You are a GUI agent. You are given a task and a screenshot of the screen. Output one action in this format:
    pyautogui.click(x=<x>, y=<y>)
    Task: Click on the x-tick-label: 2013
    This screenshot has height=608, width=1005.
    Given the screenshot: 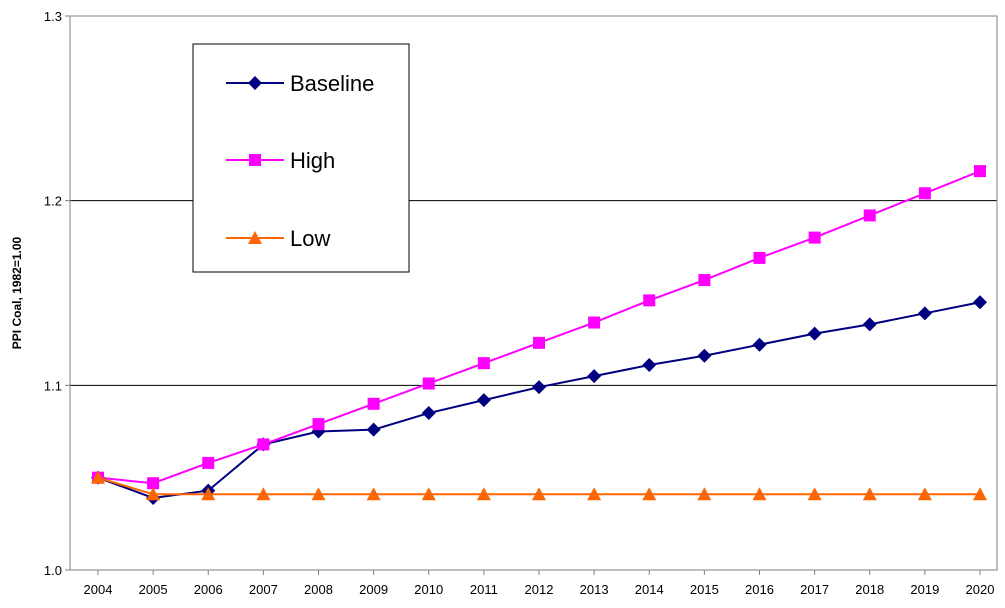 What is the action you would take?
    pyautogui.click(x=594, y=589)
    